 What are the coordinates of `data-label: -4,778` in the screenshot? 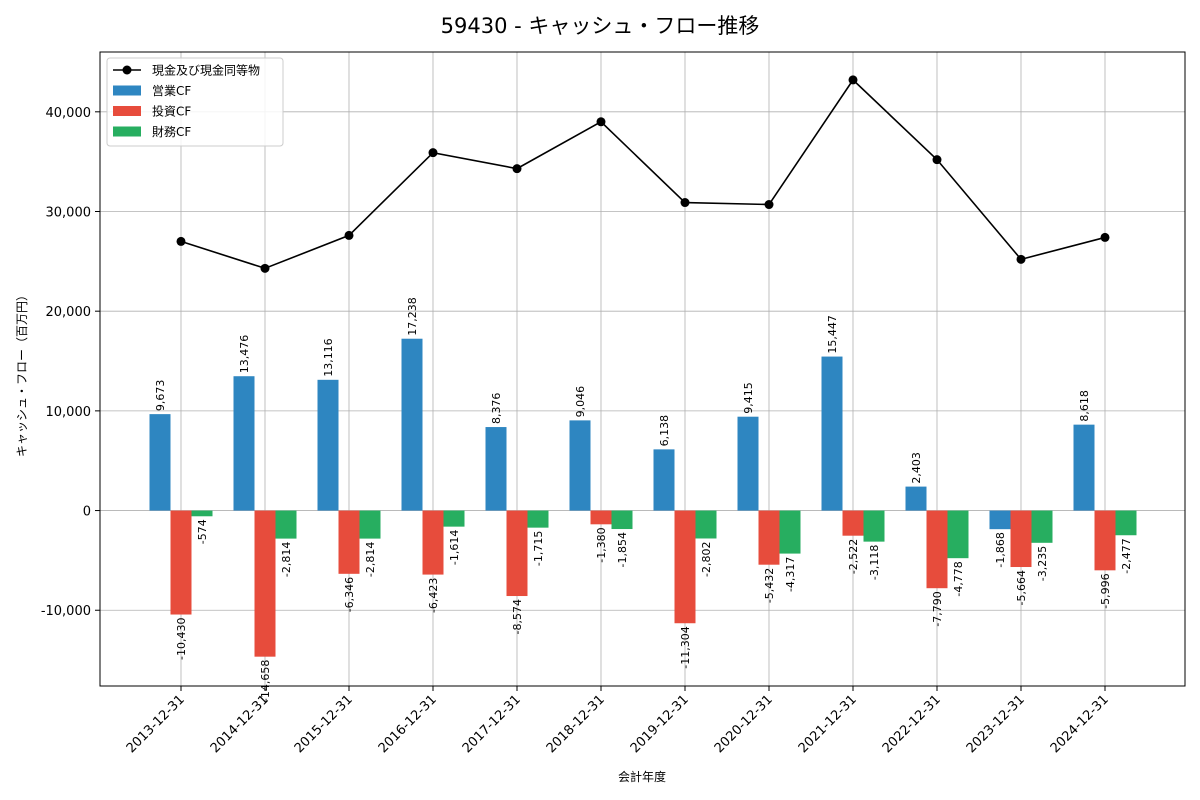 It's located at (958, 578).